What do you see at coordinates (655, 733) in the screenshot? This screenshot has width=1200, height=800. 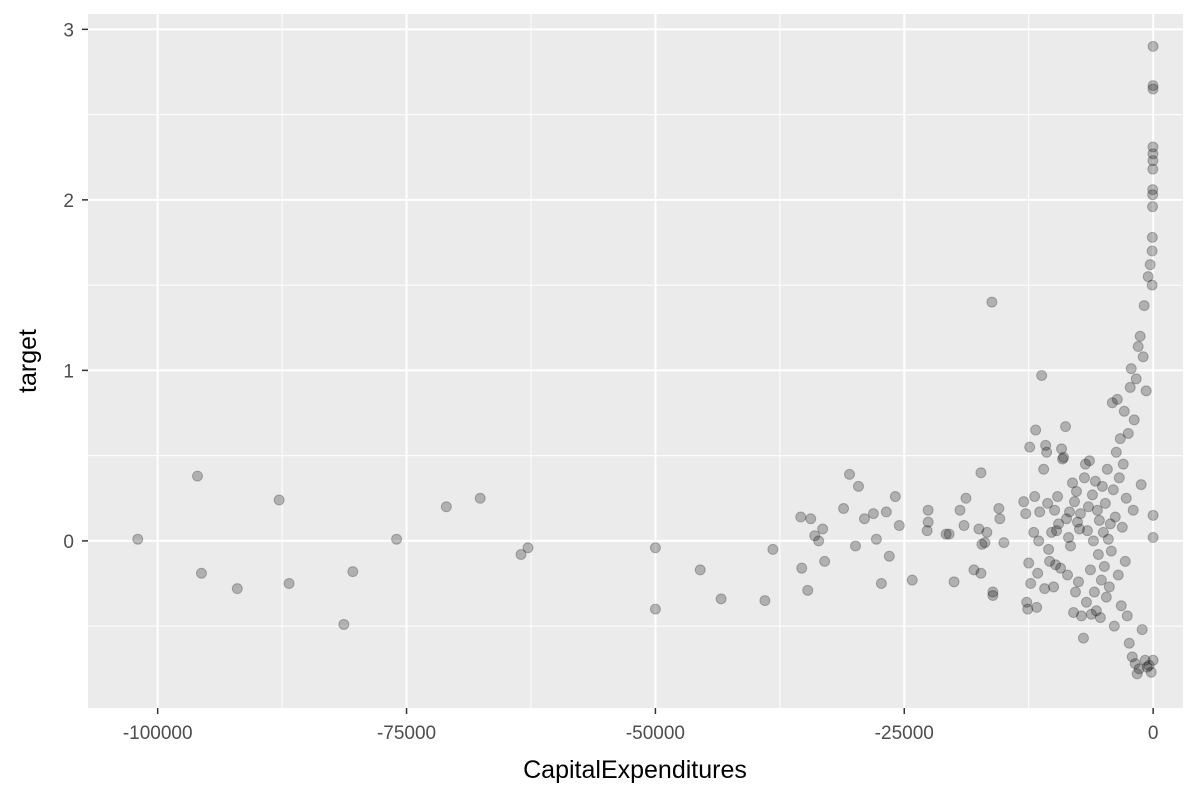 I see `x-tick-label: -50000` at bounding box center [655, 733].